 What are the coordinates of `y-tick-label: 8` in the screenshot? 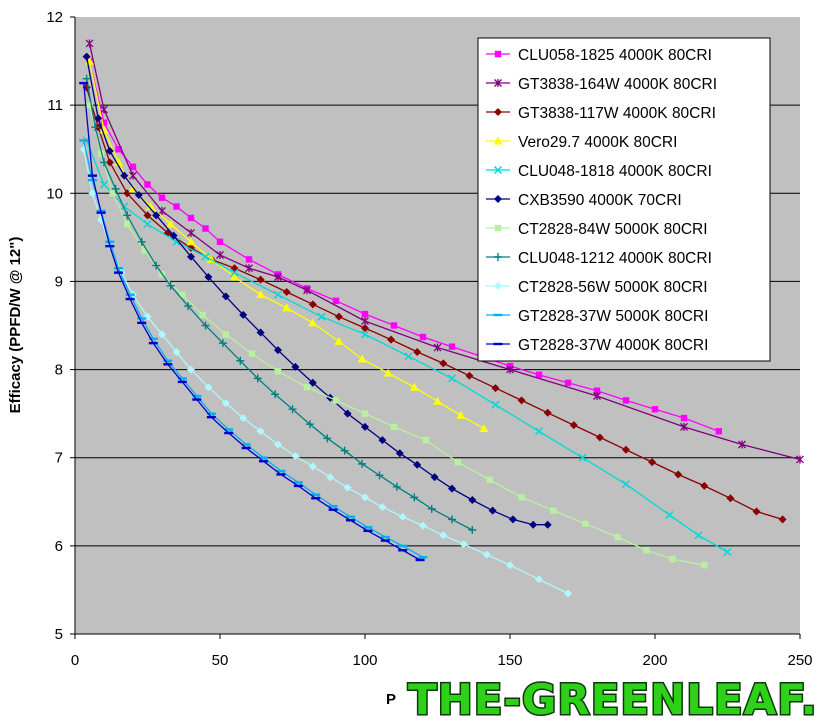 It's located at (59, 370).